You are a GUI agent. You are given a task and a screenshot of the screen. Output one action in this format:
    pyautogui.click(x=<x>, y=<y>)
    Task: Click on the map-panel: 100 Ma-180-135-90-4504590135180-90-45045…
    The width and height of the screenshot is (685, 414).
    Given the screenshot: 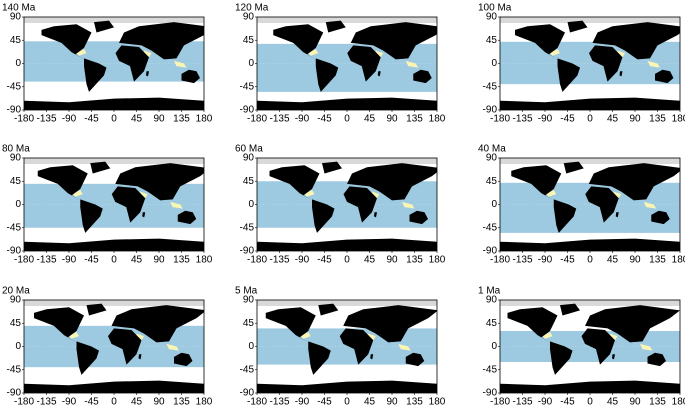 What is the action you would take?
    pyautogui.click(x=581, y=64)
    